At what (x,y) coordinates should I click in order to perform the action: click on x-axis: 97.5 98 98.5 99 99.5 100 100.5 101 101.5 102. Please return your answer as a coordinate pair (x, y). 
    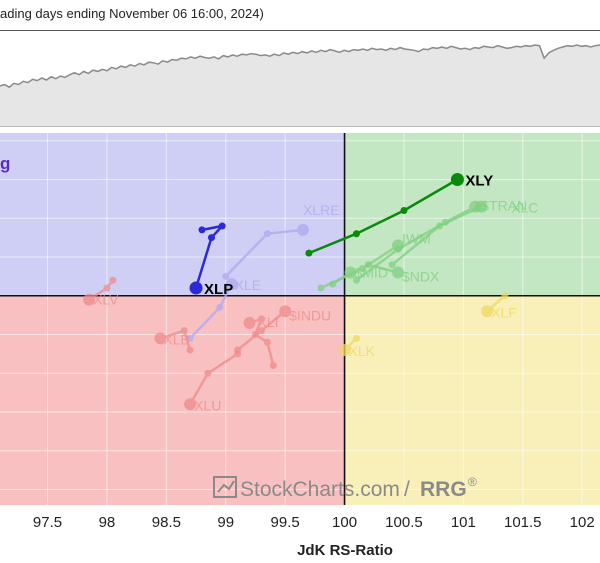
    Looking at the image, I should click on (314, 522).